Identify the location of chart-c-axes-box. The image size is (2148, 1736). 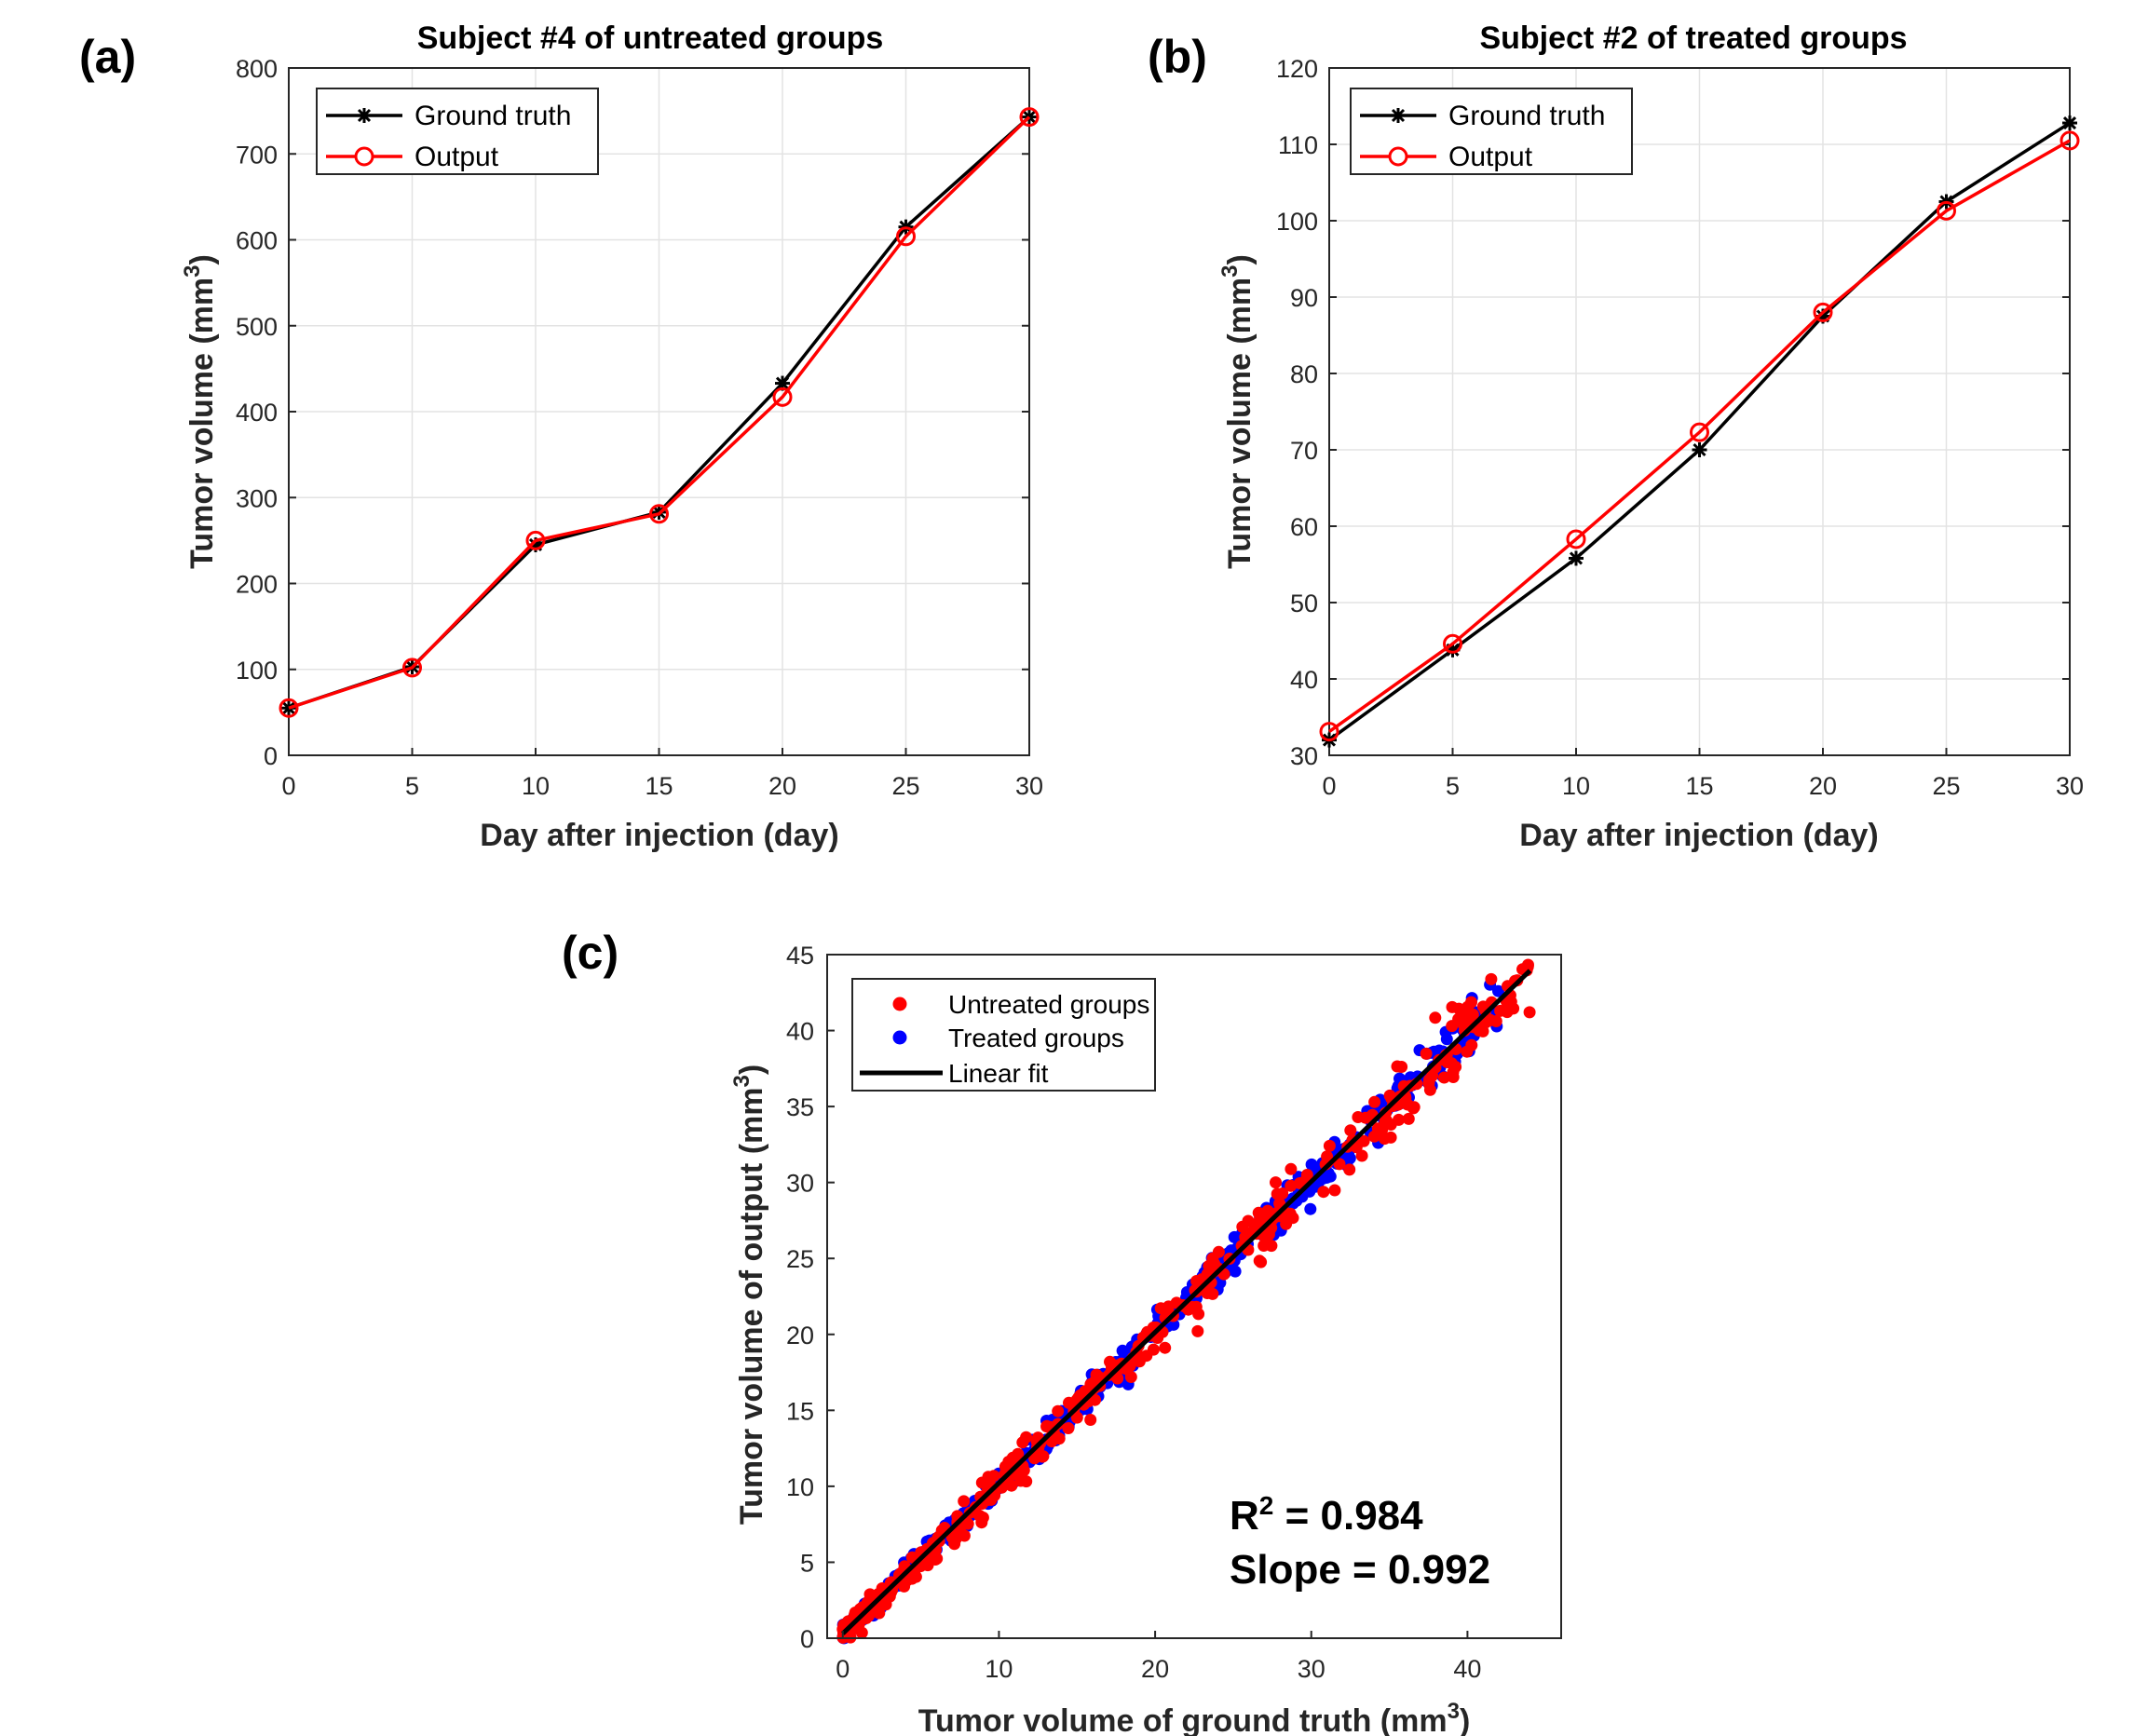
(1194, 1296).